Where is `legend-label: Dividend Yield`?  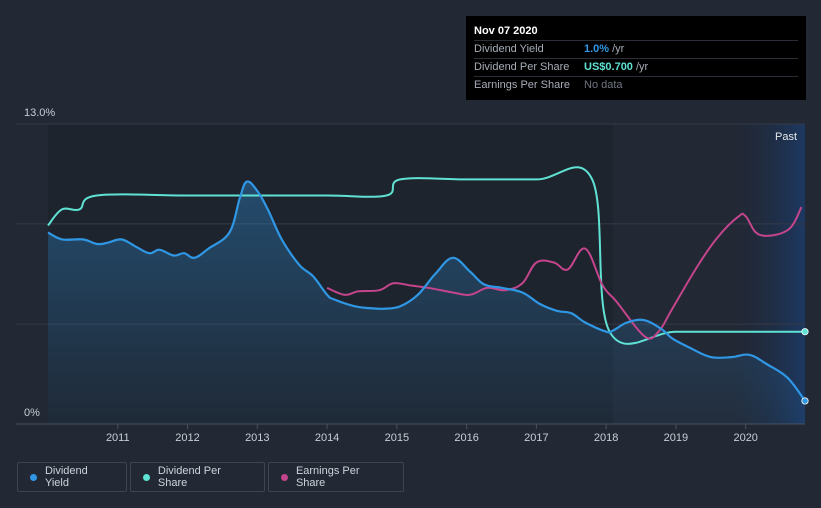
legend-label: Dividend Yield is located at coordinates (66, 477).